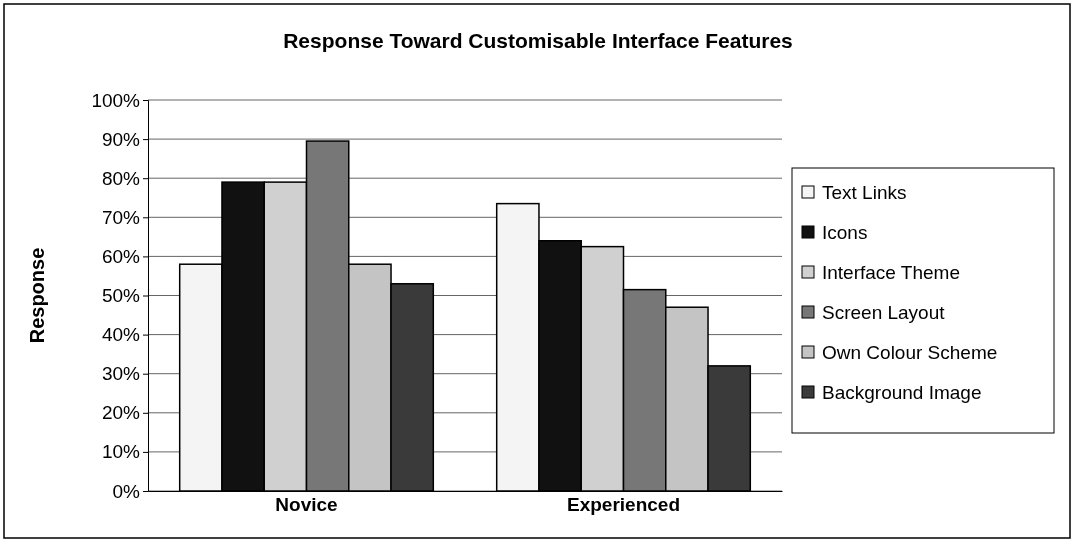 The height and width of the screenshot is (544, 1075). Describe the element at coordinates (126, 491) in the screenshot. I see `y-tick-label: 0%` at that location.